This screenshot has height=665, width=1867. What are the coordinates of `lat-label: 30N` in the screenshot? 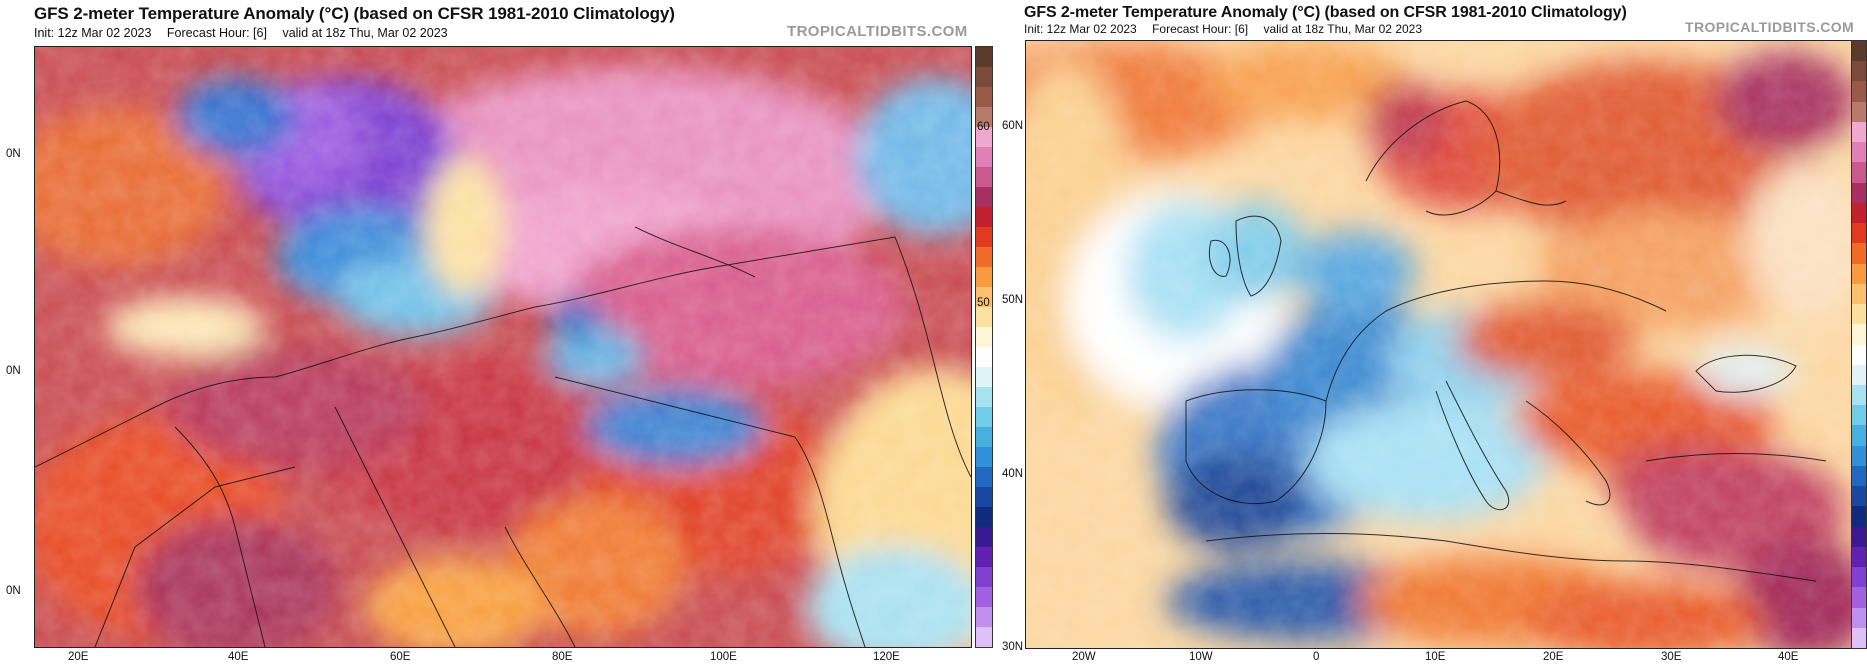 It's located at (1013, 647).